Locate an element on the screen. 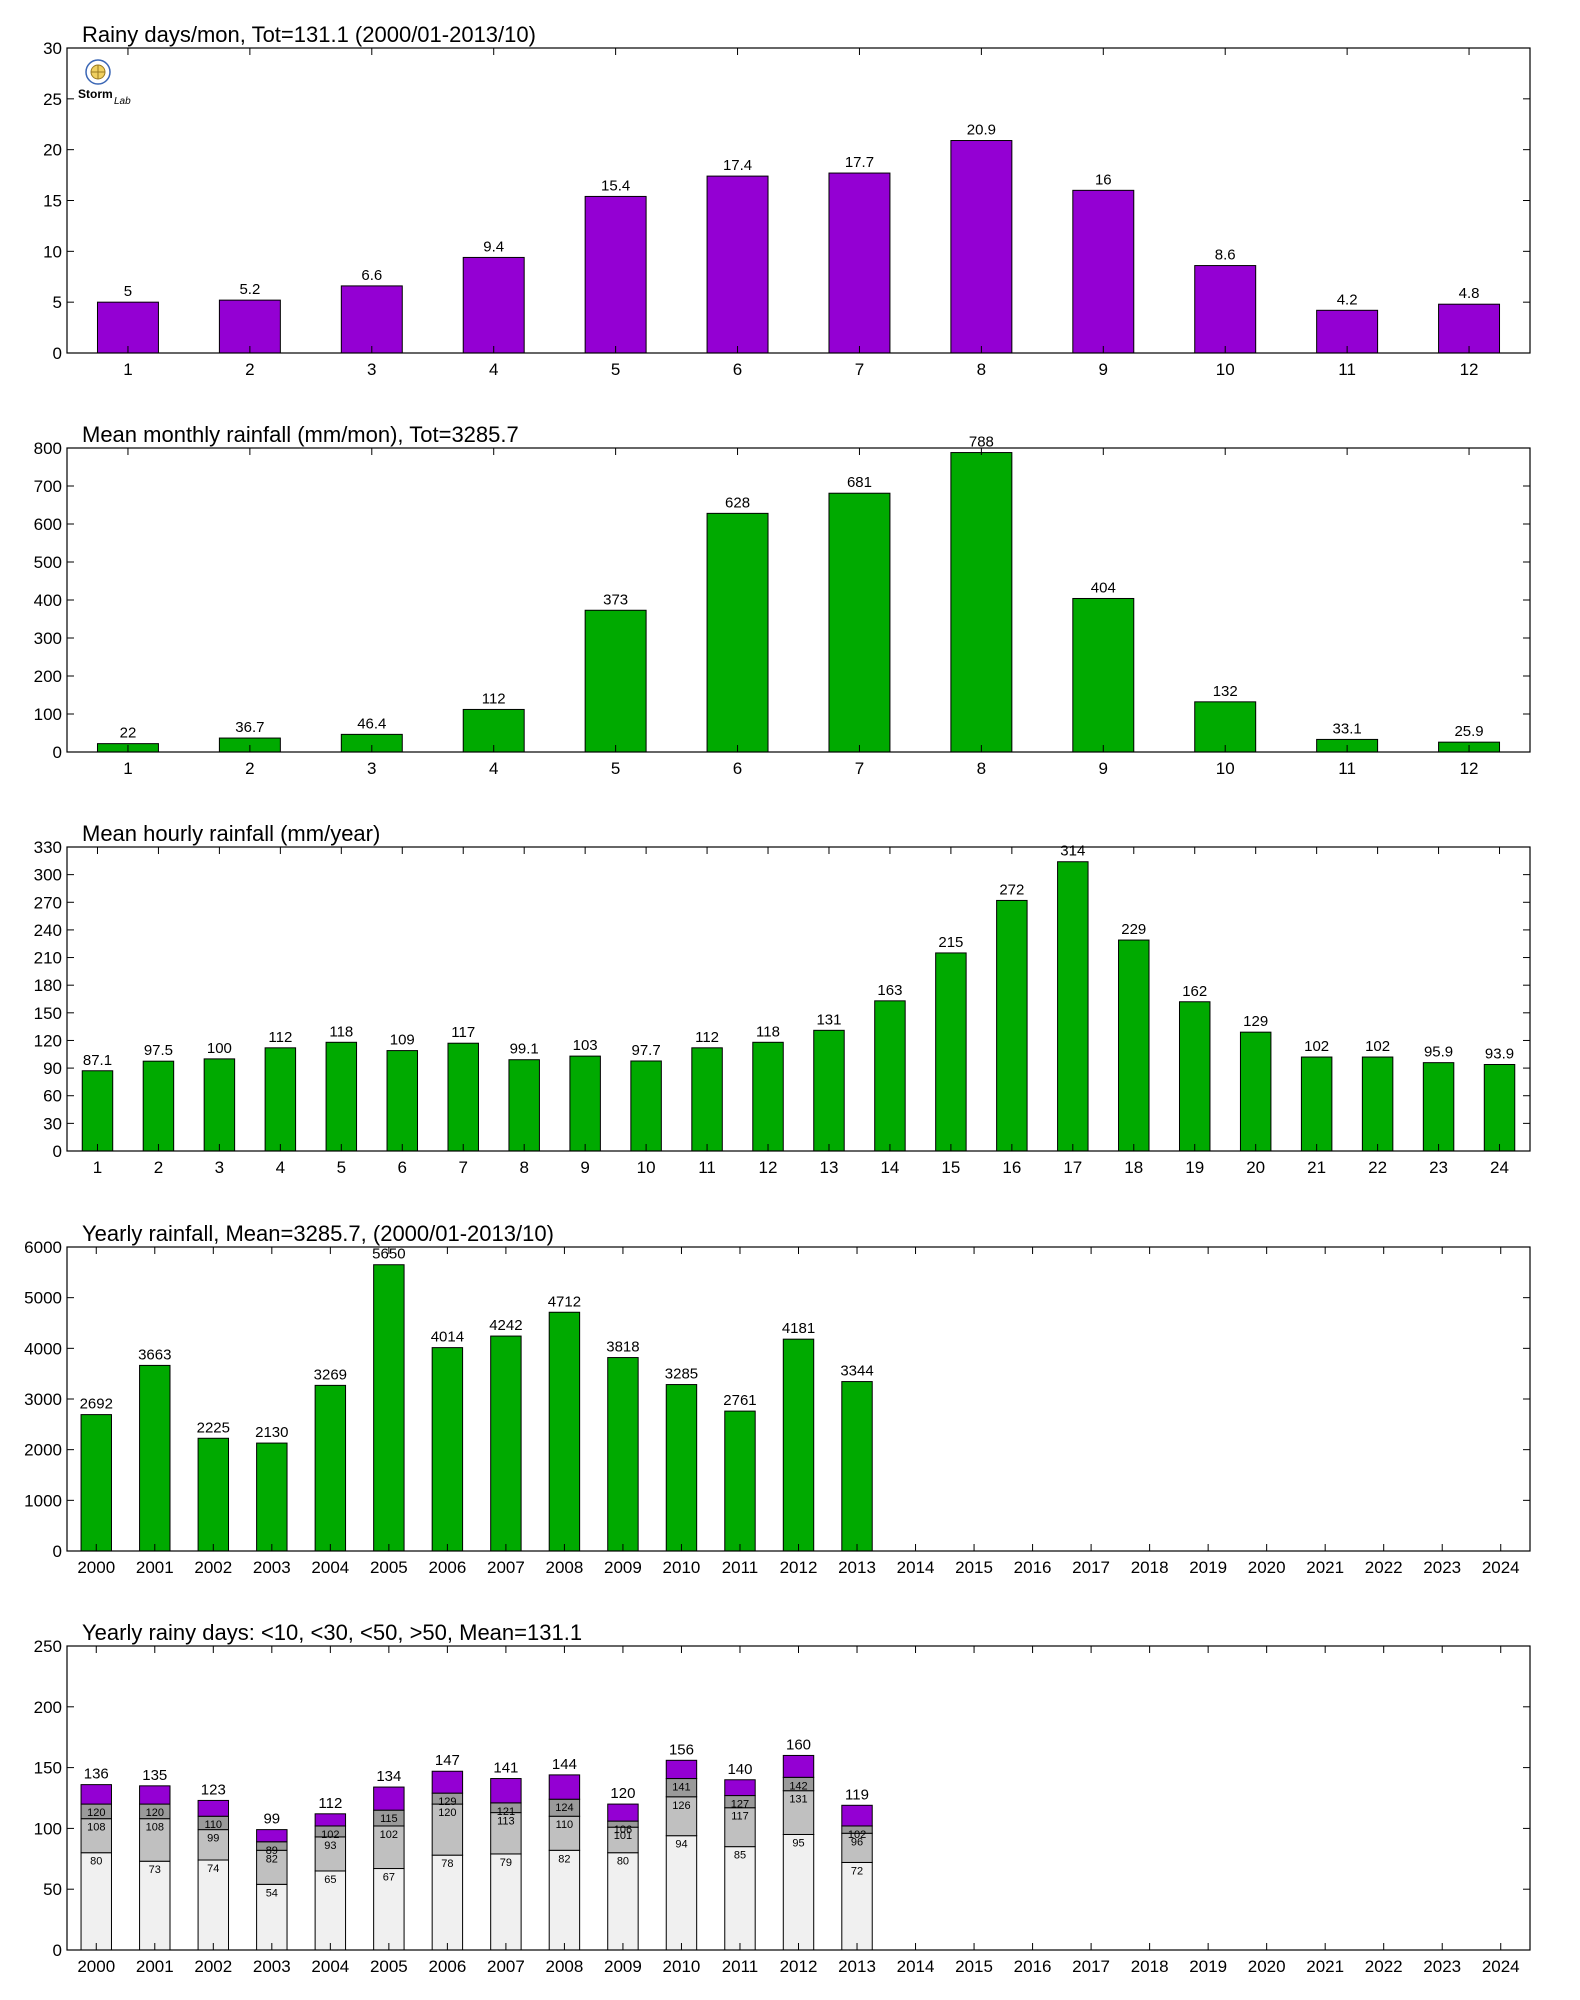 The height and width of the screenshot is (2000, 1580). x-tick-label: 20 is located at coordinates (1255, 1167).